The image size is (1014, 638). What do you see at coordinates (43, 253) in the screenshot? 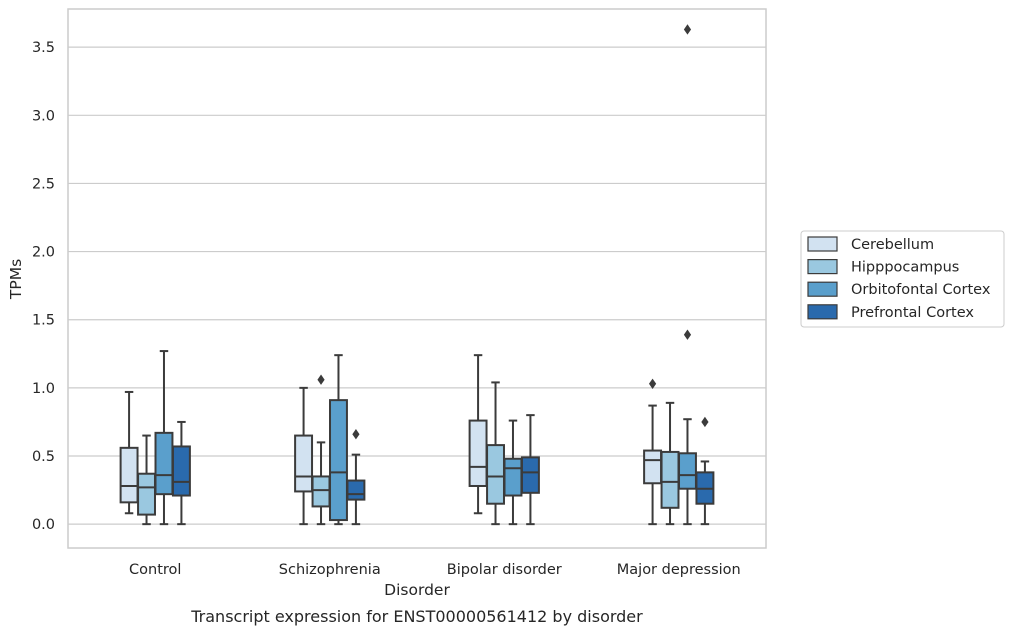
I see `y-tick-label: 2.0` at bounding box center [43, 253].